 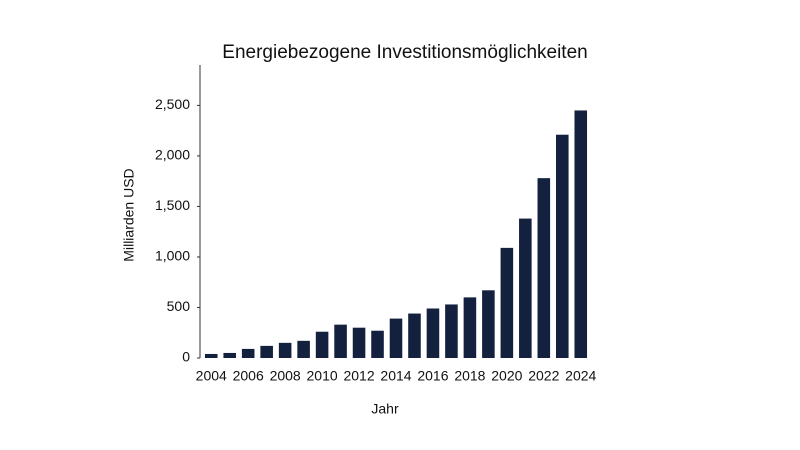 I want to click on x-axis-label: Jahr, so click(x=385, y=409).